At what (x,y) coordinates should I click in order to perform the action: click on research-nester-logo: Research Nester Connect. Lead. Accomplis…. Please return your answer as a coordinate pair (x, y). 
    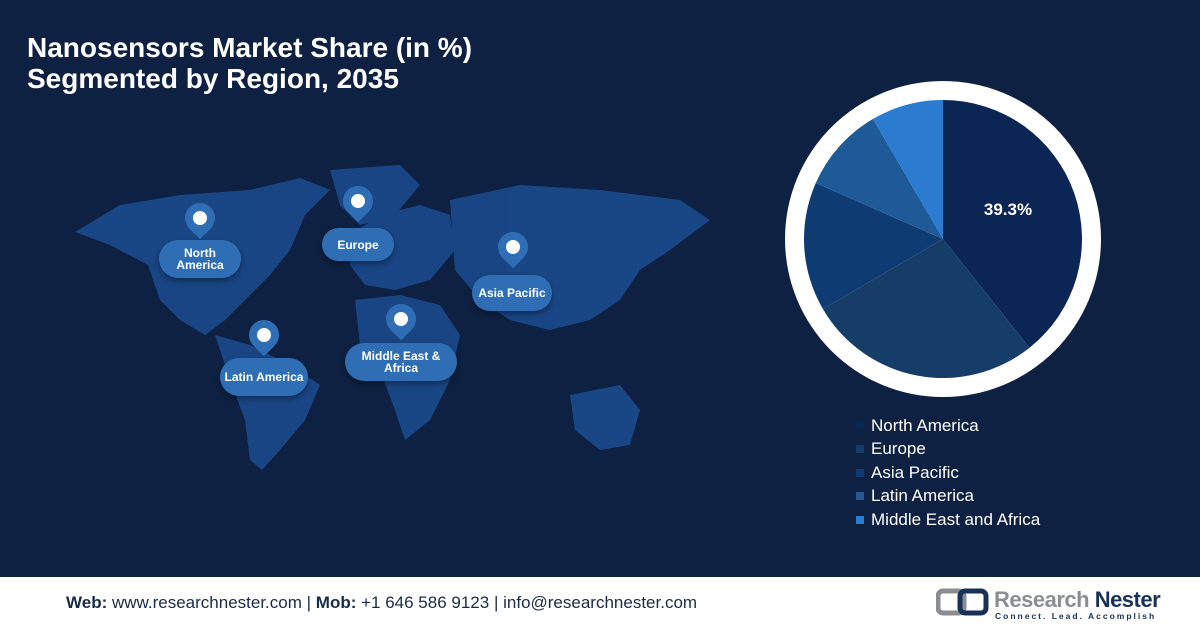
    Looking at the image, I should click on (1048, 604).